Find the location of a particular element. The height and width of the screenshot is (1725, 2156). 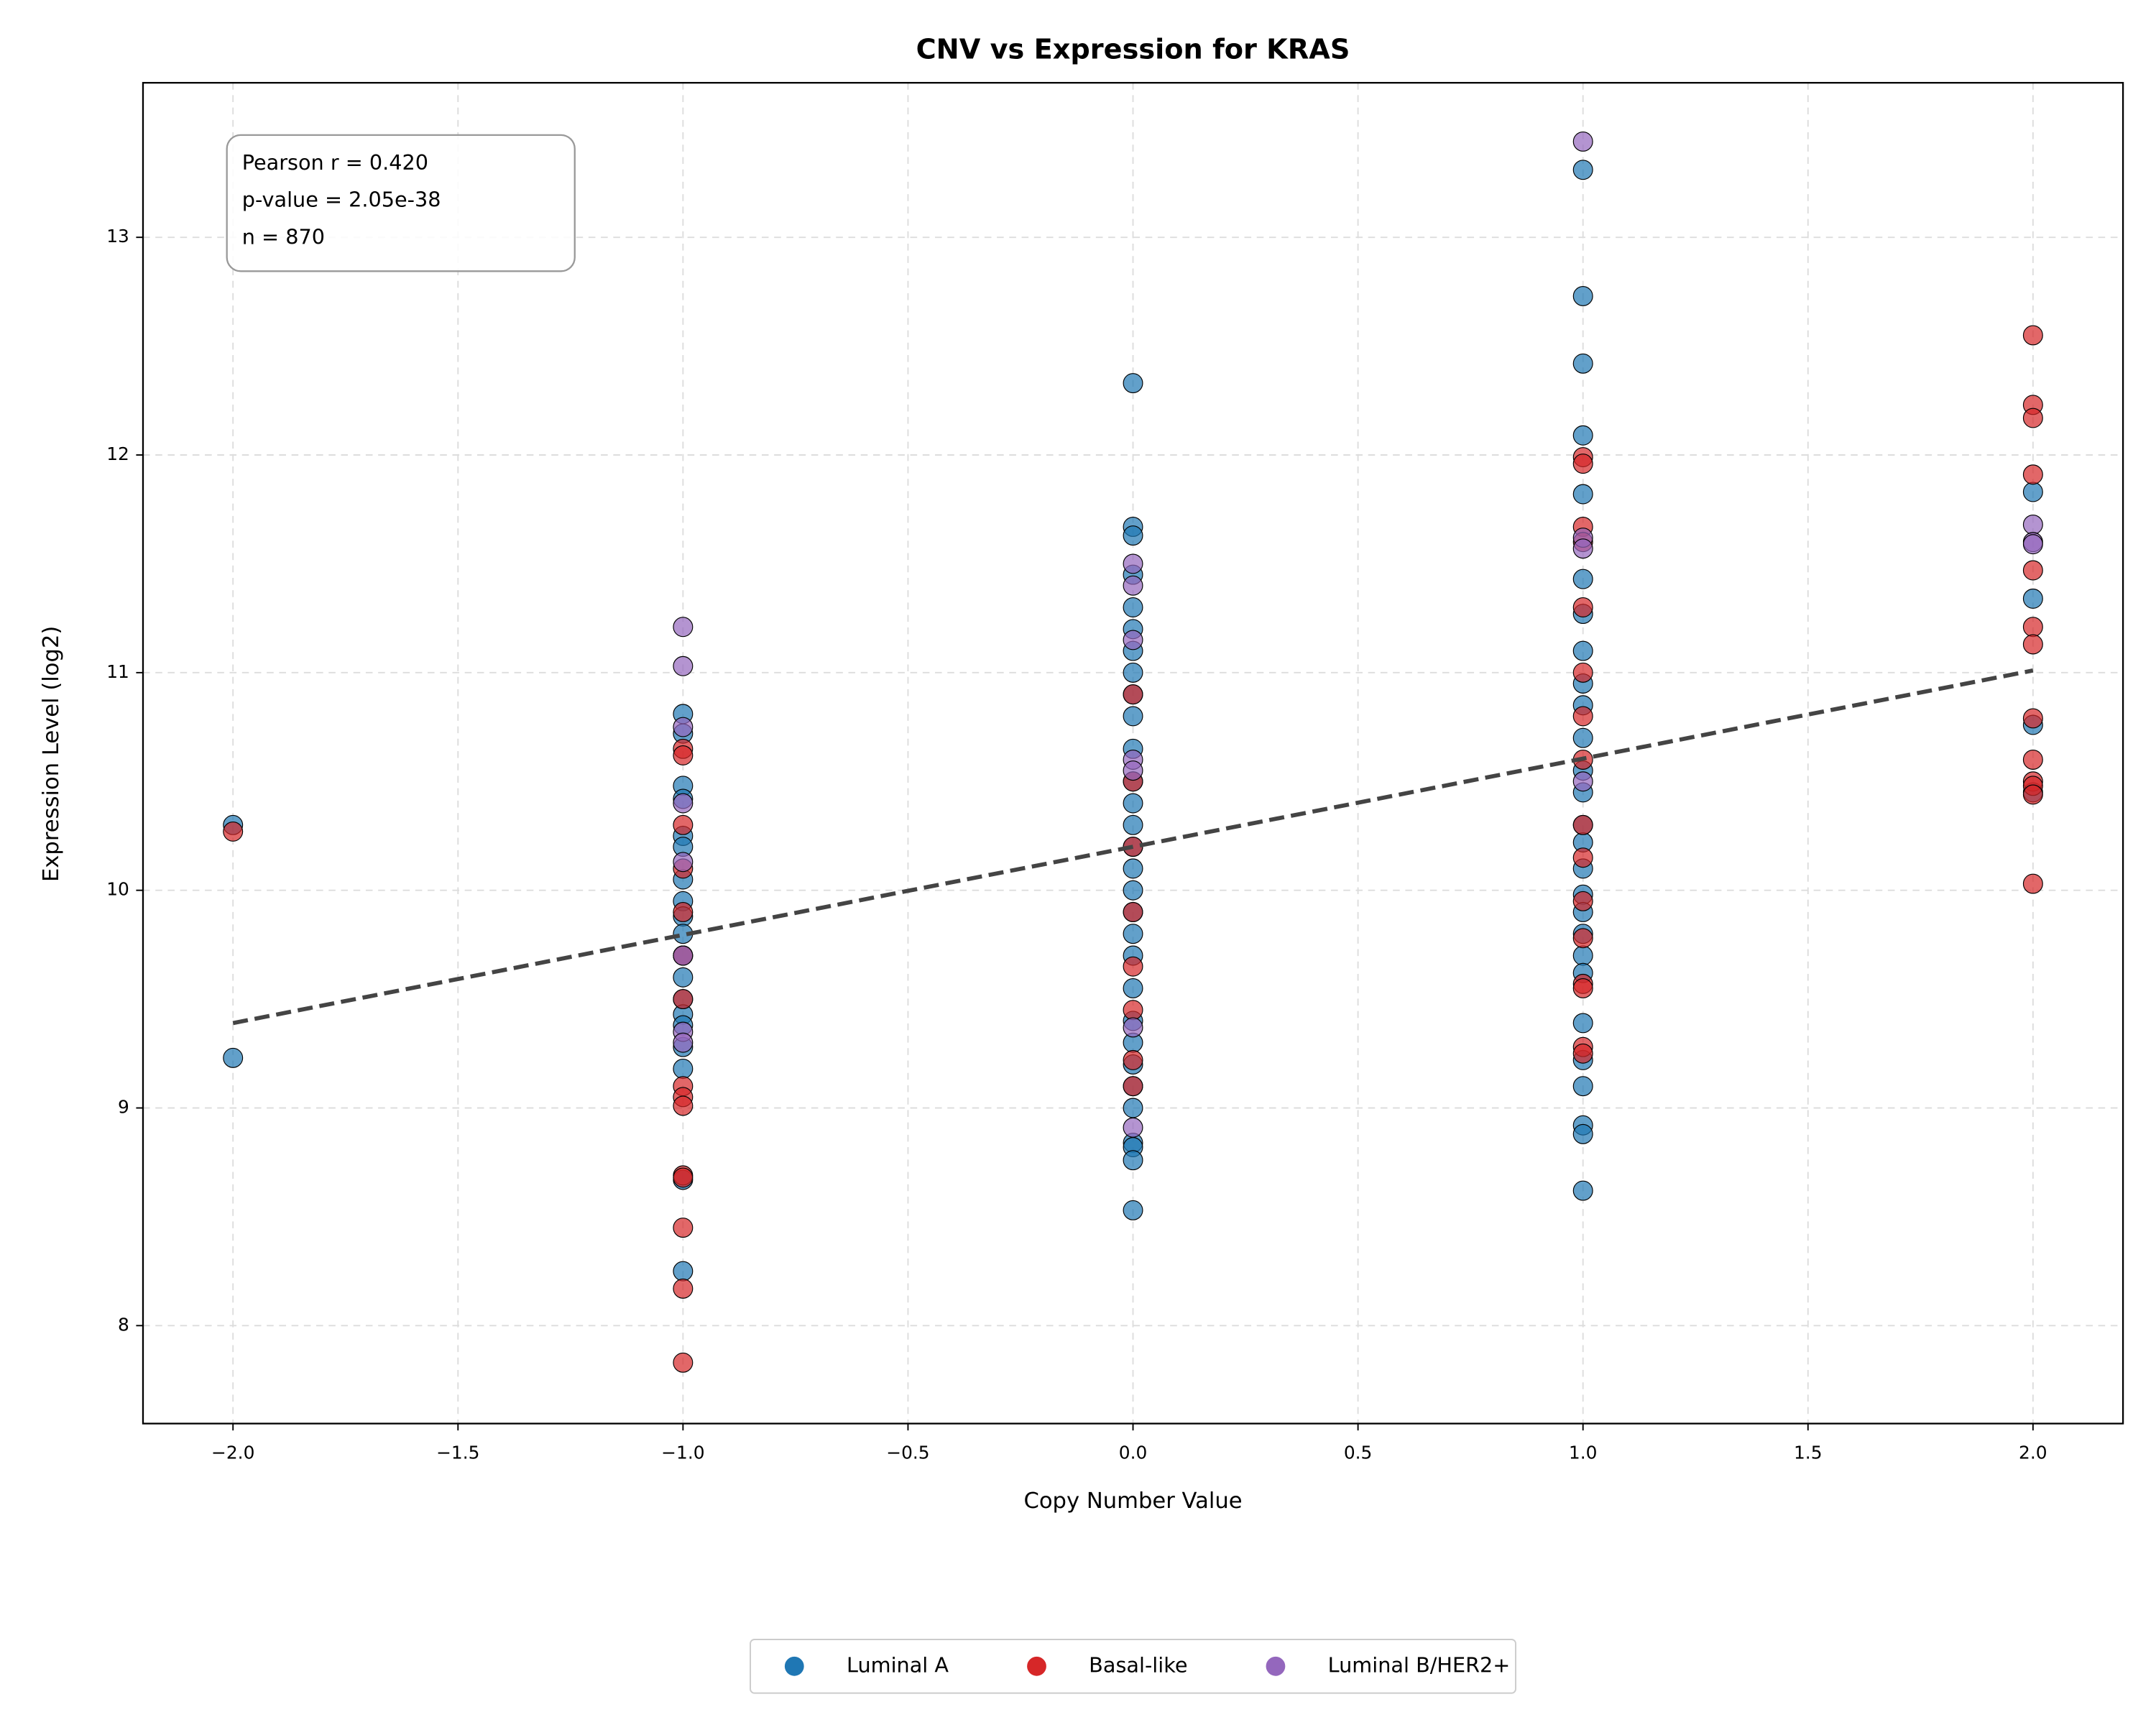

y-tick-label: 11 is located at coordinates (118, 671).